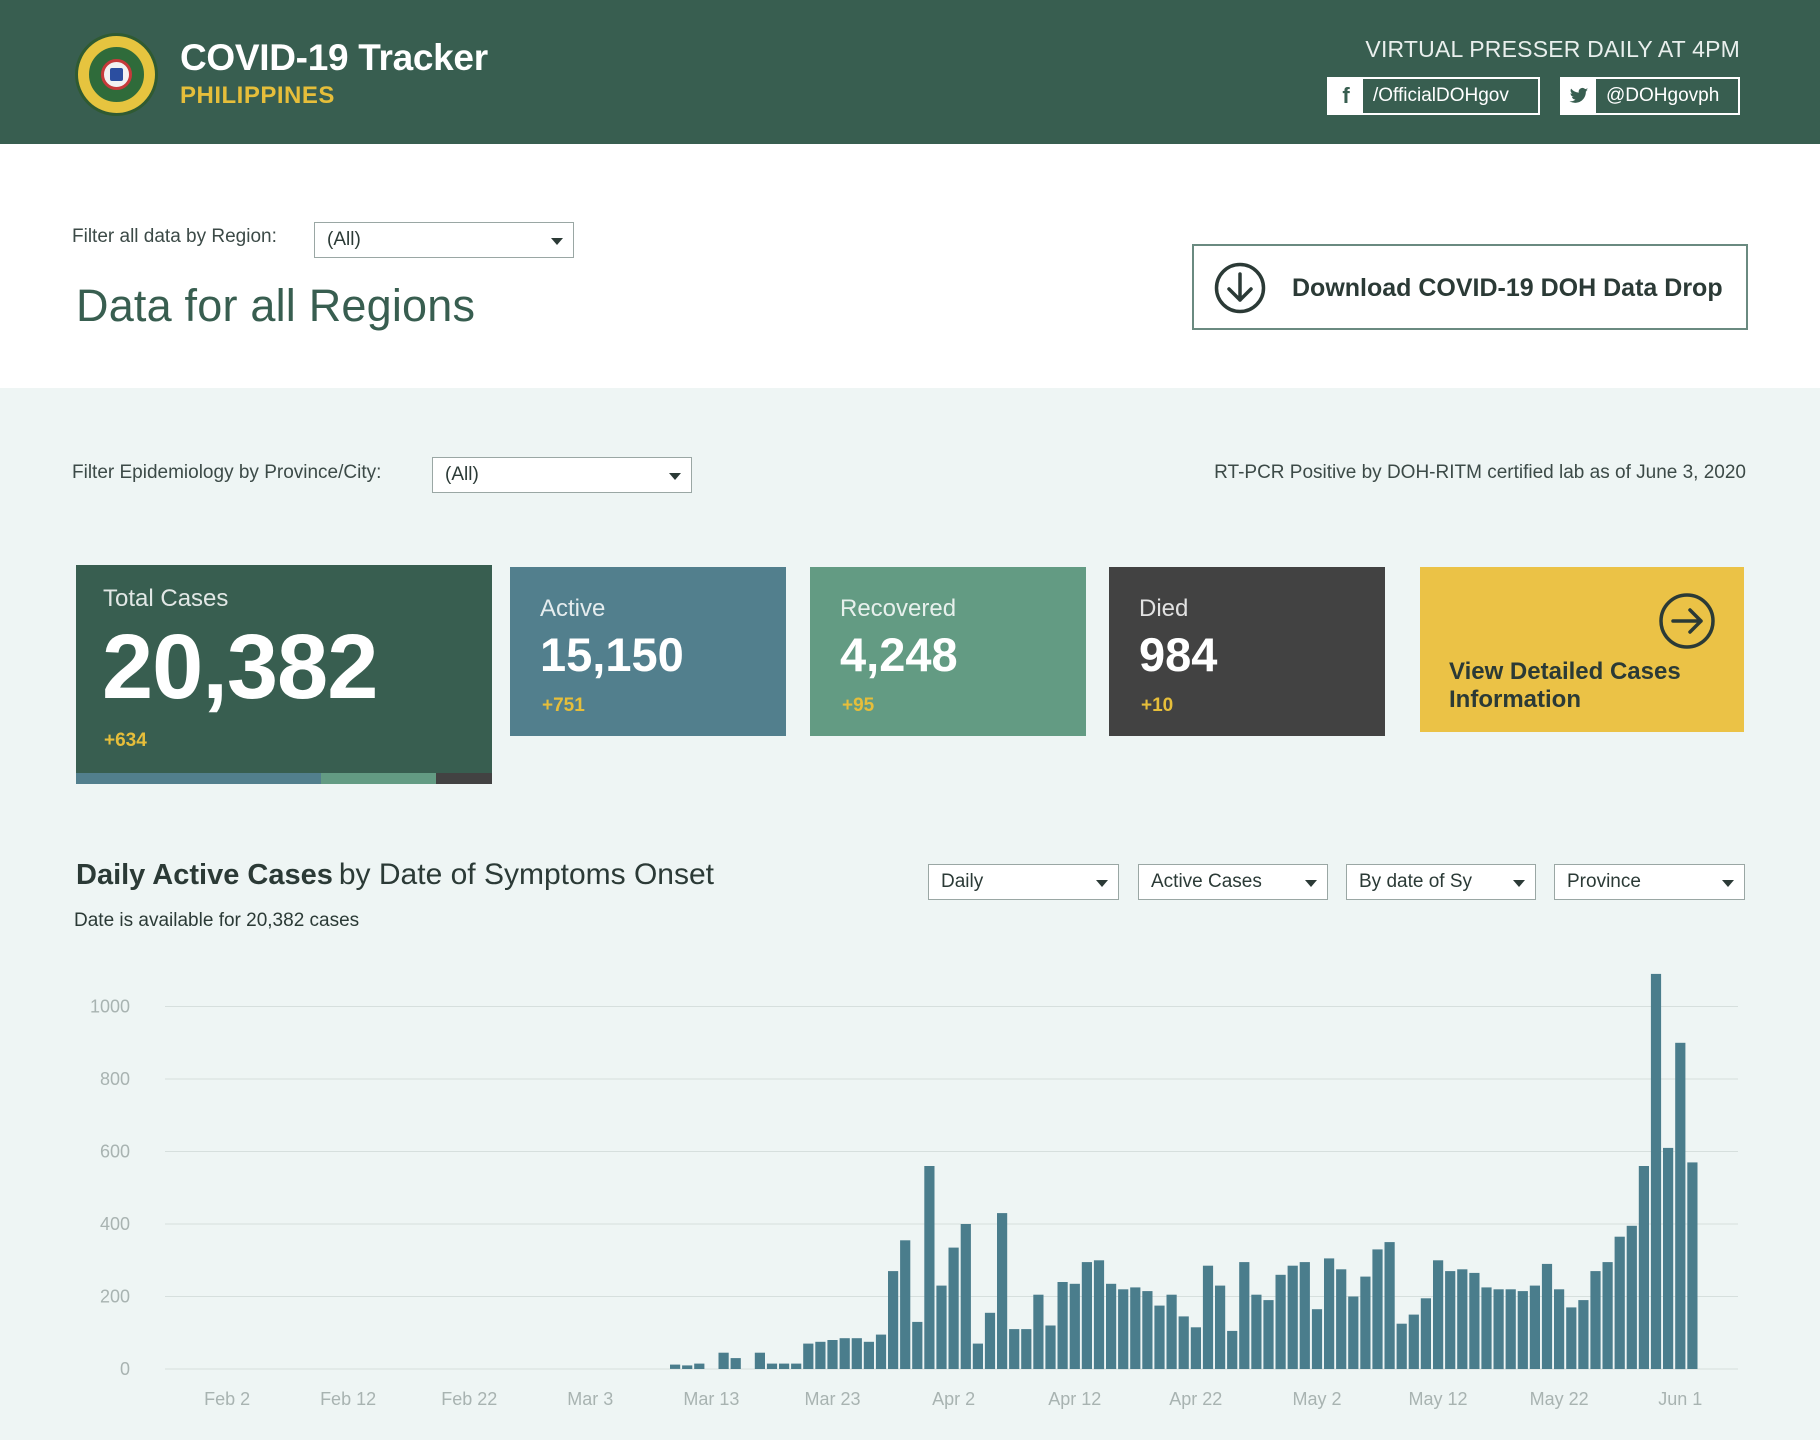 This screenshot has width=1820, height=1440. Describe the element at coordinates (199, 778) in the screenshot. I see `breakdown-active` at that location.